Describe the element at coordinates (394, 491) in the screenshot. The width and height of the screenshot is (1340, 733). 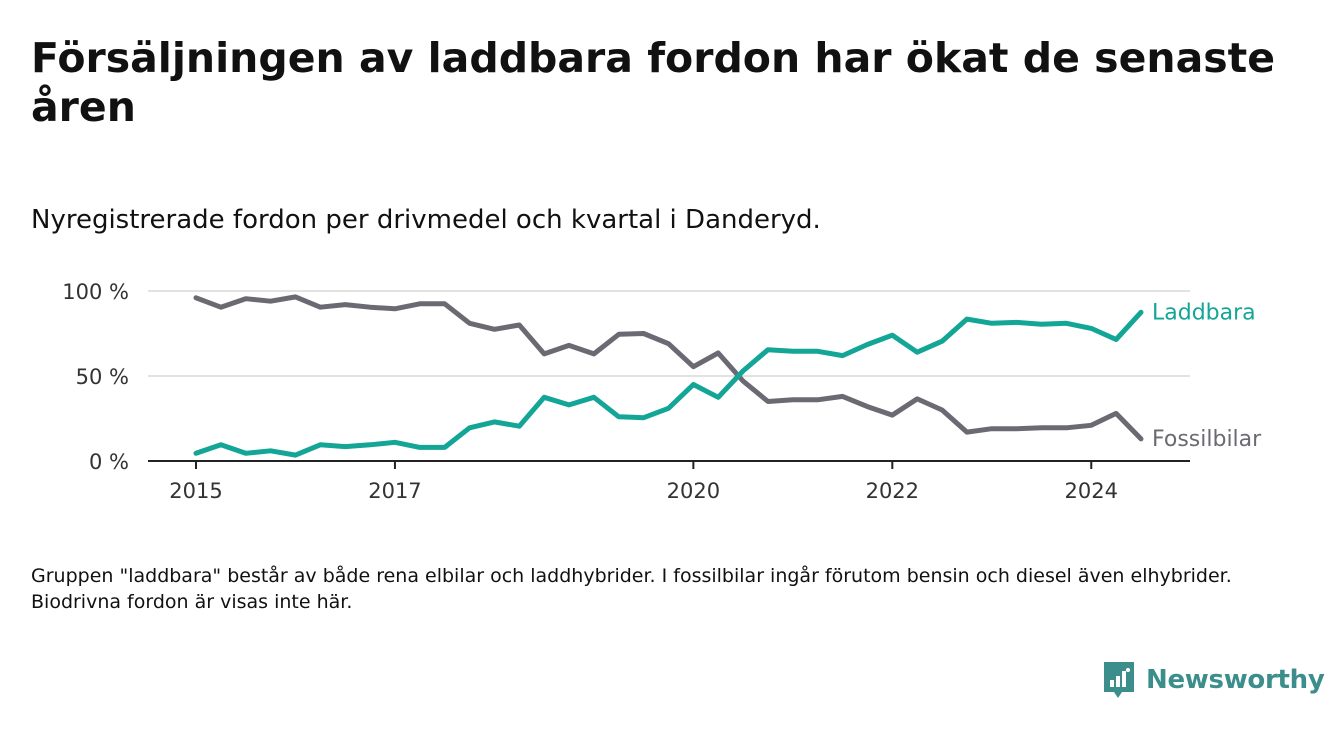
I see `x-tick-label: 2017` at that location.